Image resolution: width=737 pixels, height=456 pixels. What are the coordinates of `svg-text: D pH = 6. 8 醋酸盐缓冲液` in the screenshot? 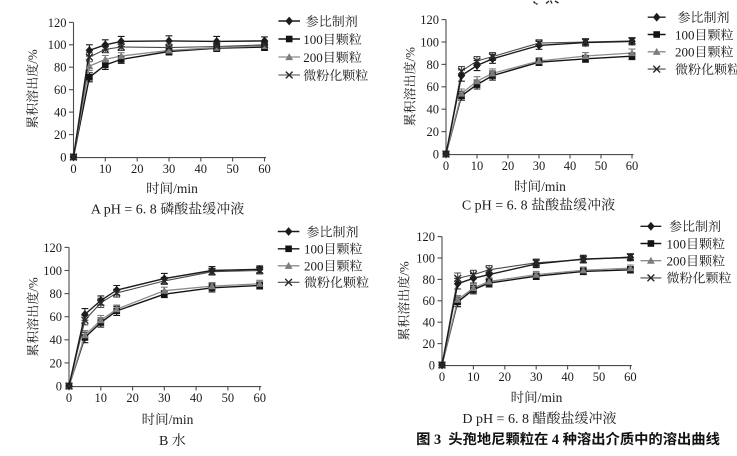 It's located at (539, 418).